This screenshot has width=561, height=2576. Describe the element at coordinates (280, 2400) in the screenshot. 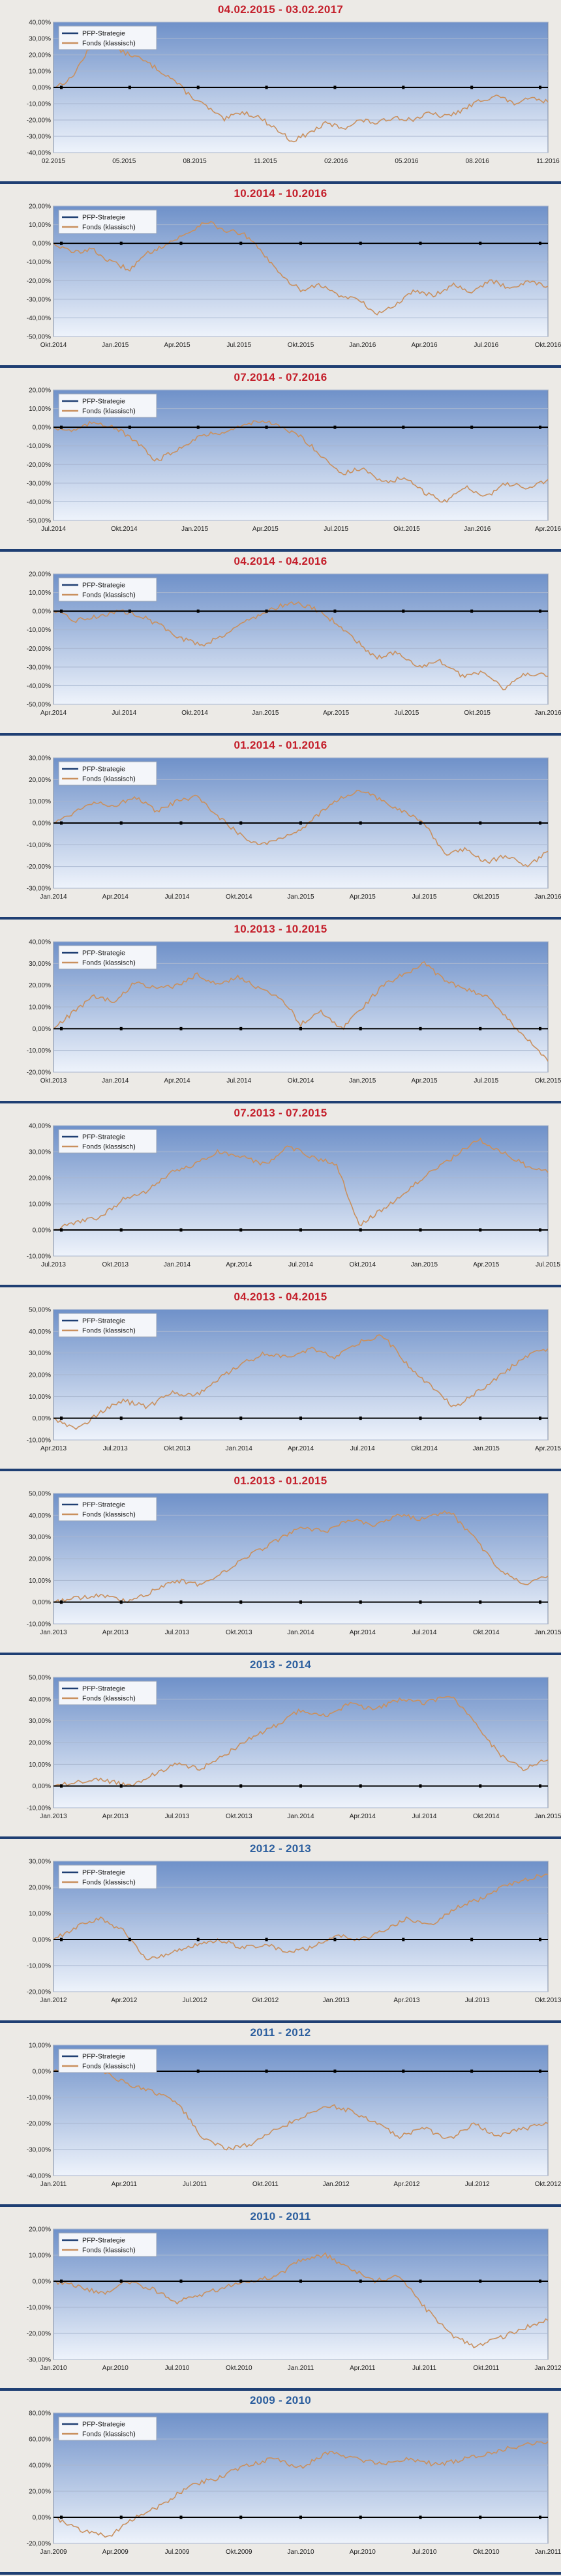

I see `chart-title: 2009 - 2010` at that location.